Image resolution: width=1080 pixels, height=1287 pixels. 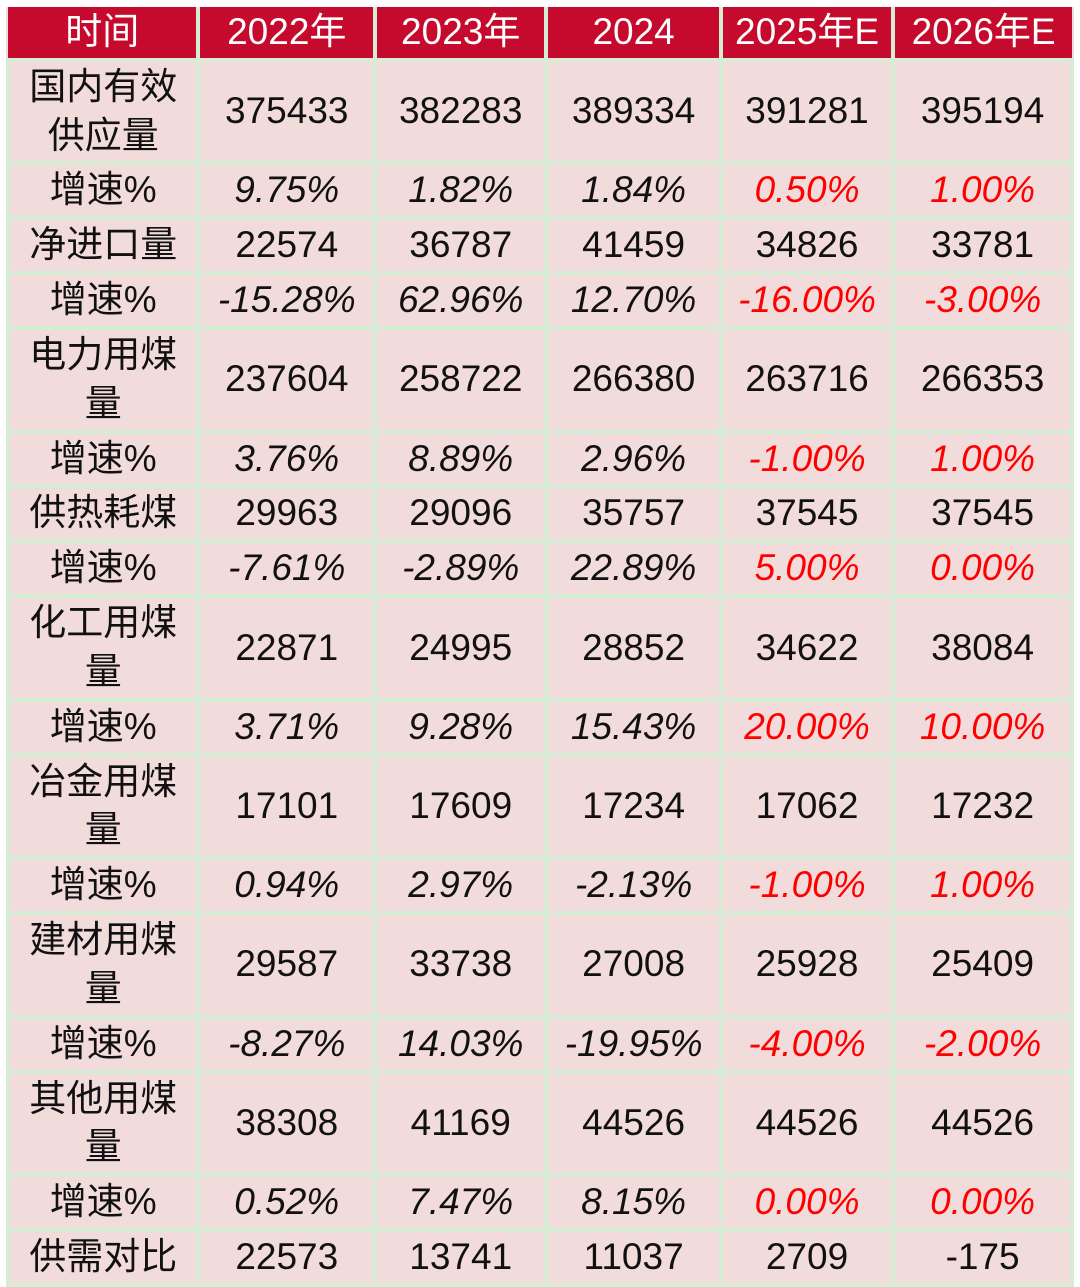 What do you see at coordinates (103, 1257) in the screenshot?
I see `row-label: 供需对比` at bounding box center [103, 1257].